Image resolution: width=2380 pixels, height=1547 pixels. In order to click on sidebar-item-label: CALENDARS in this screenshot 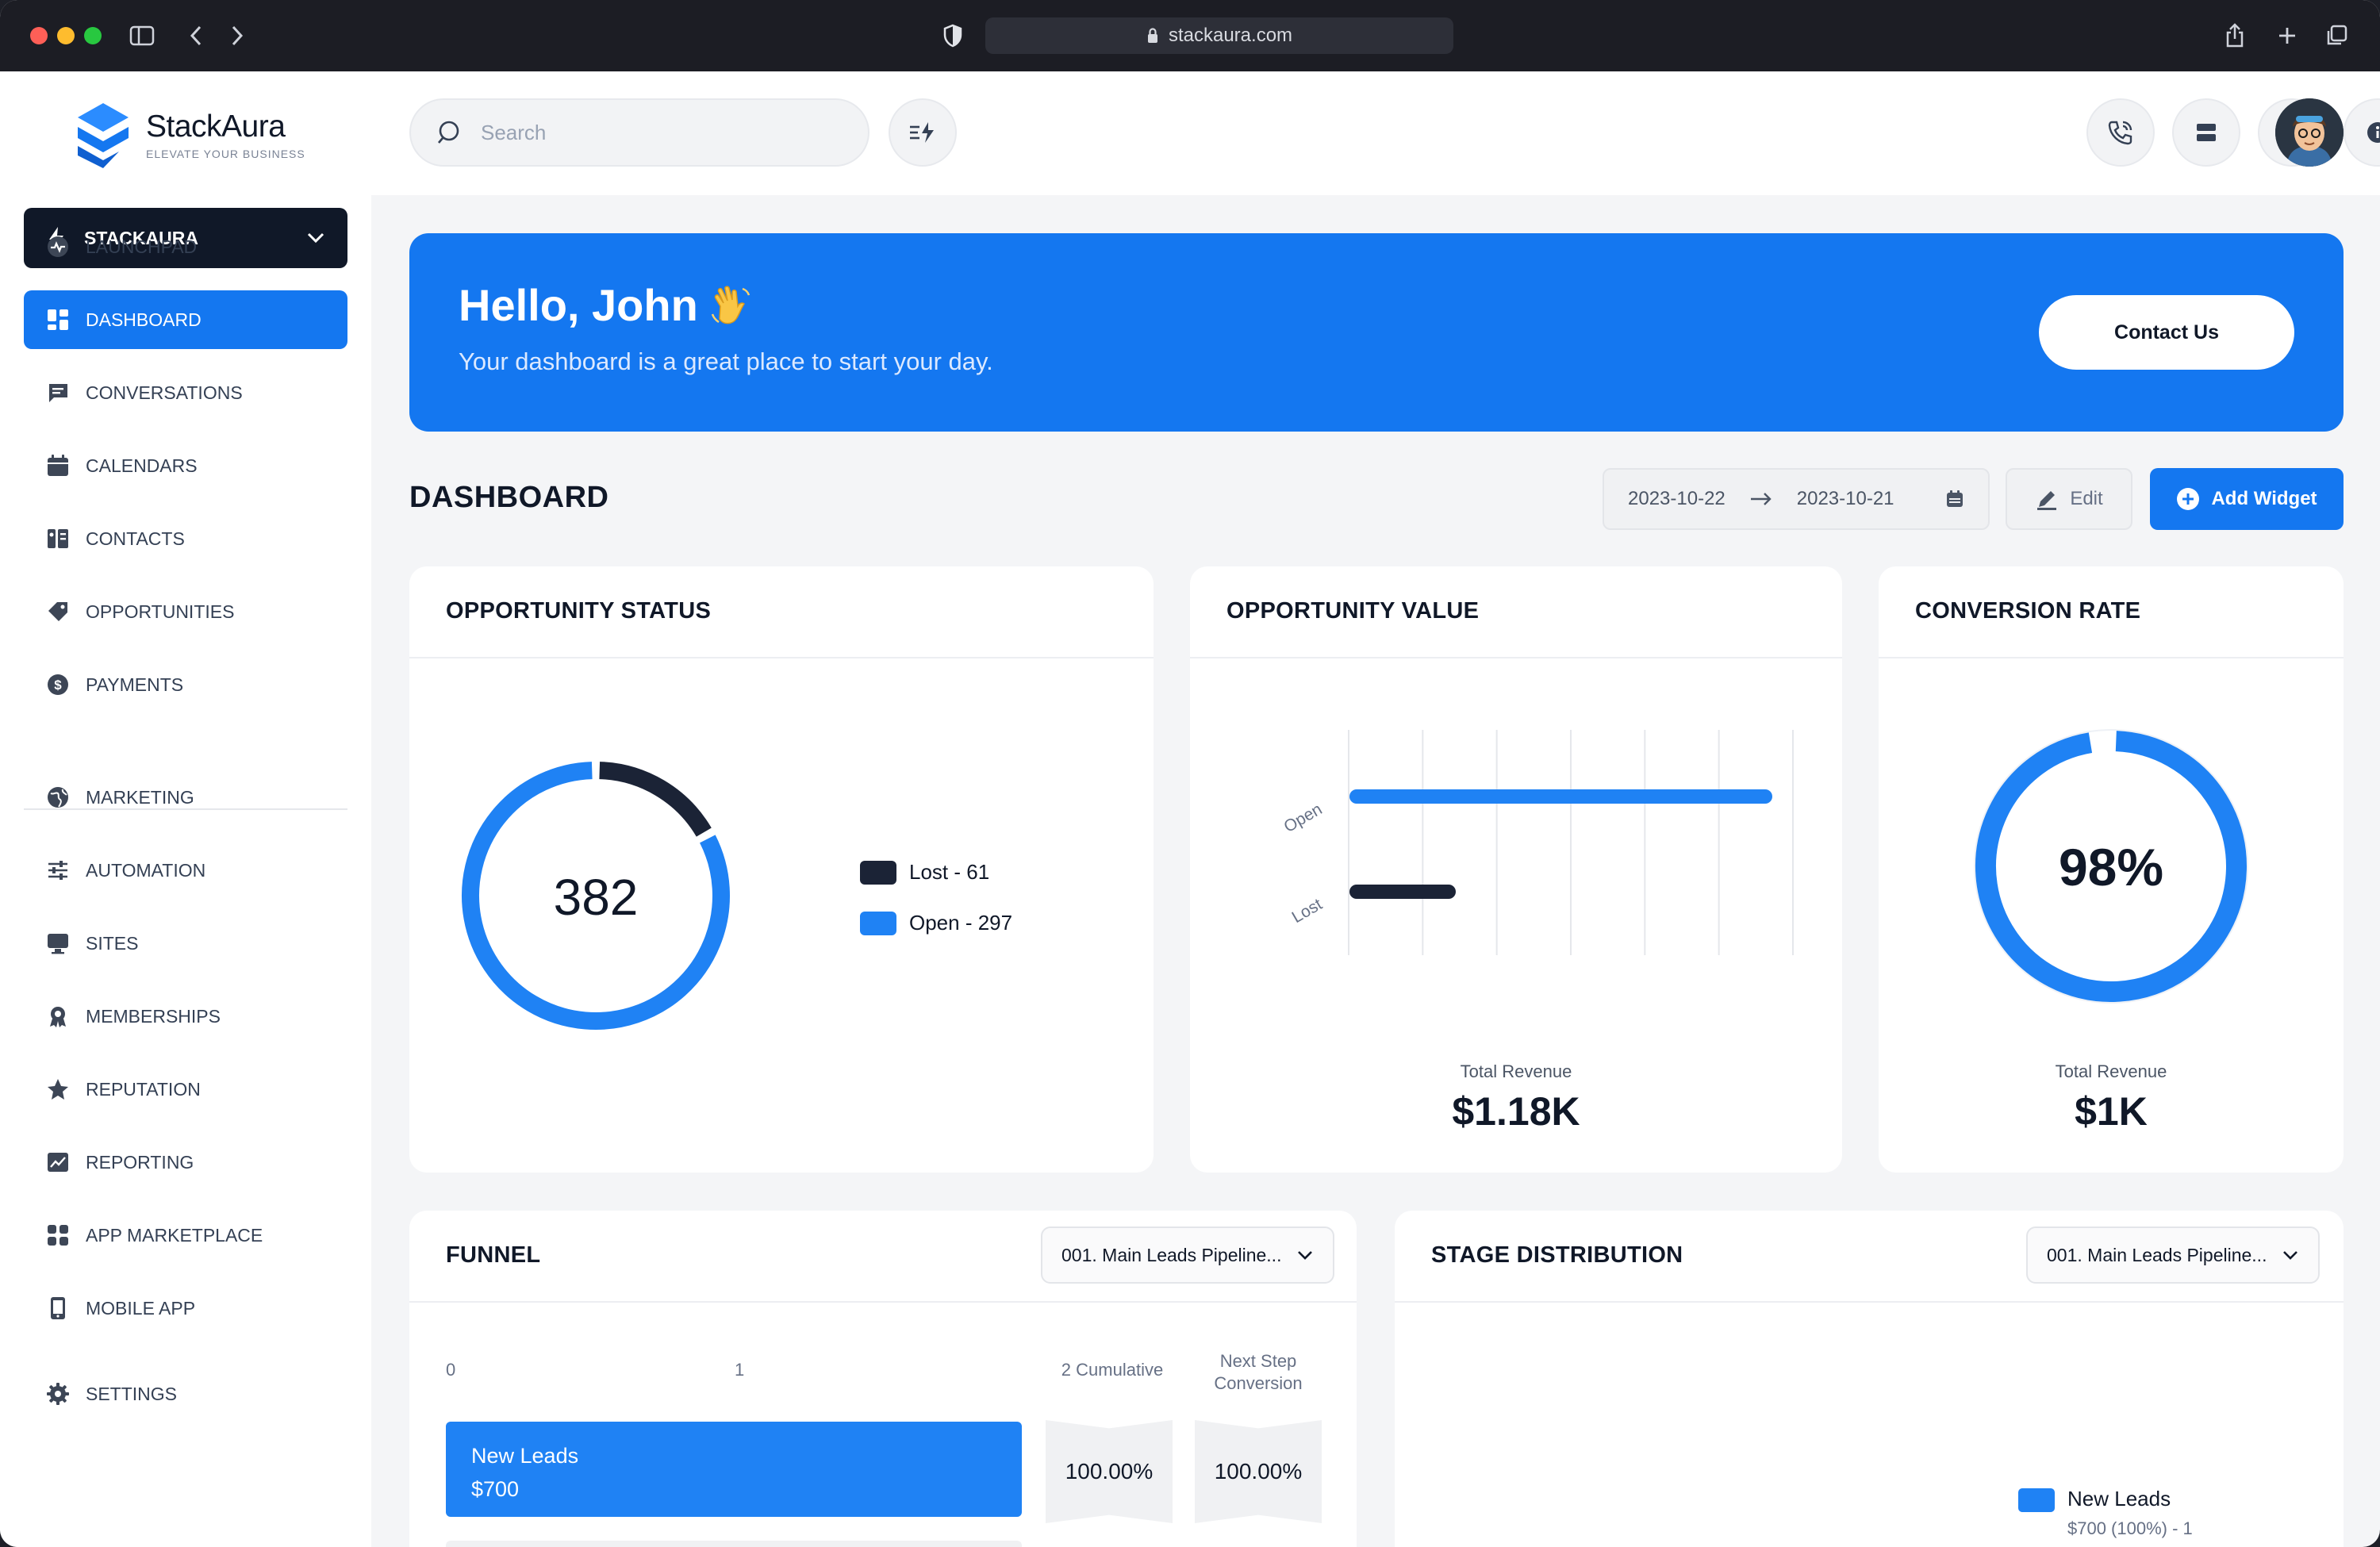, I will do `click(142, 465)`.